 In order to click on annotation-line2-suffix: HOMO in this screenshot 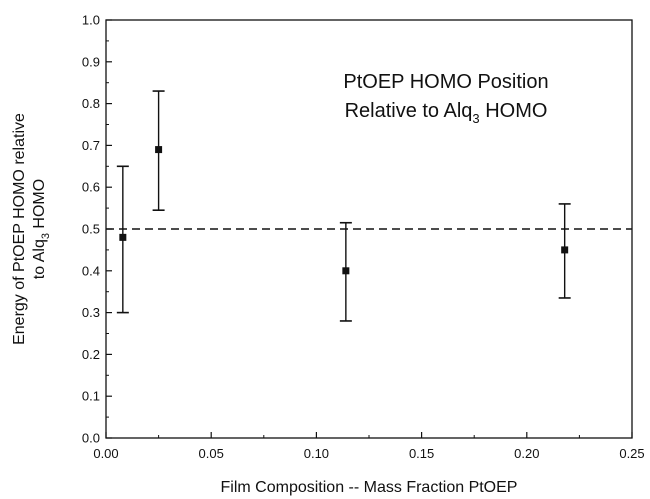, I will do `click(514, 111)`.